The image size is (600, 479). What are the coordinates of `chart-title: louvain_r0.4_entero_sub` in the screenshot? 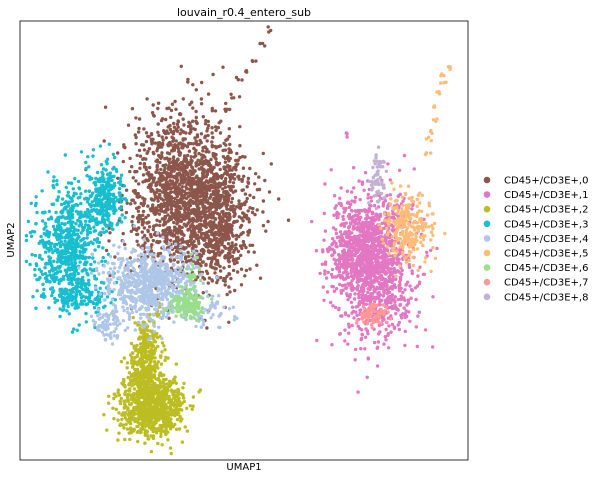 It's located at (244, 12).